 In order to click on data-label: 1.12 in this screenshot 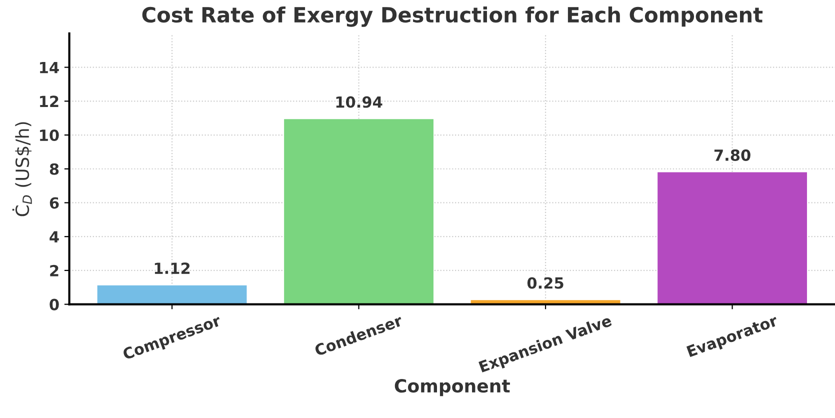, I will do `click(172, 268)`.